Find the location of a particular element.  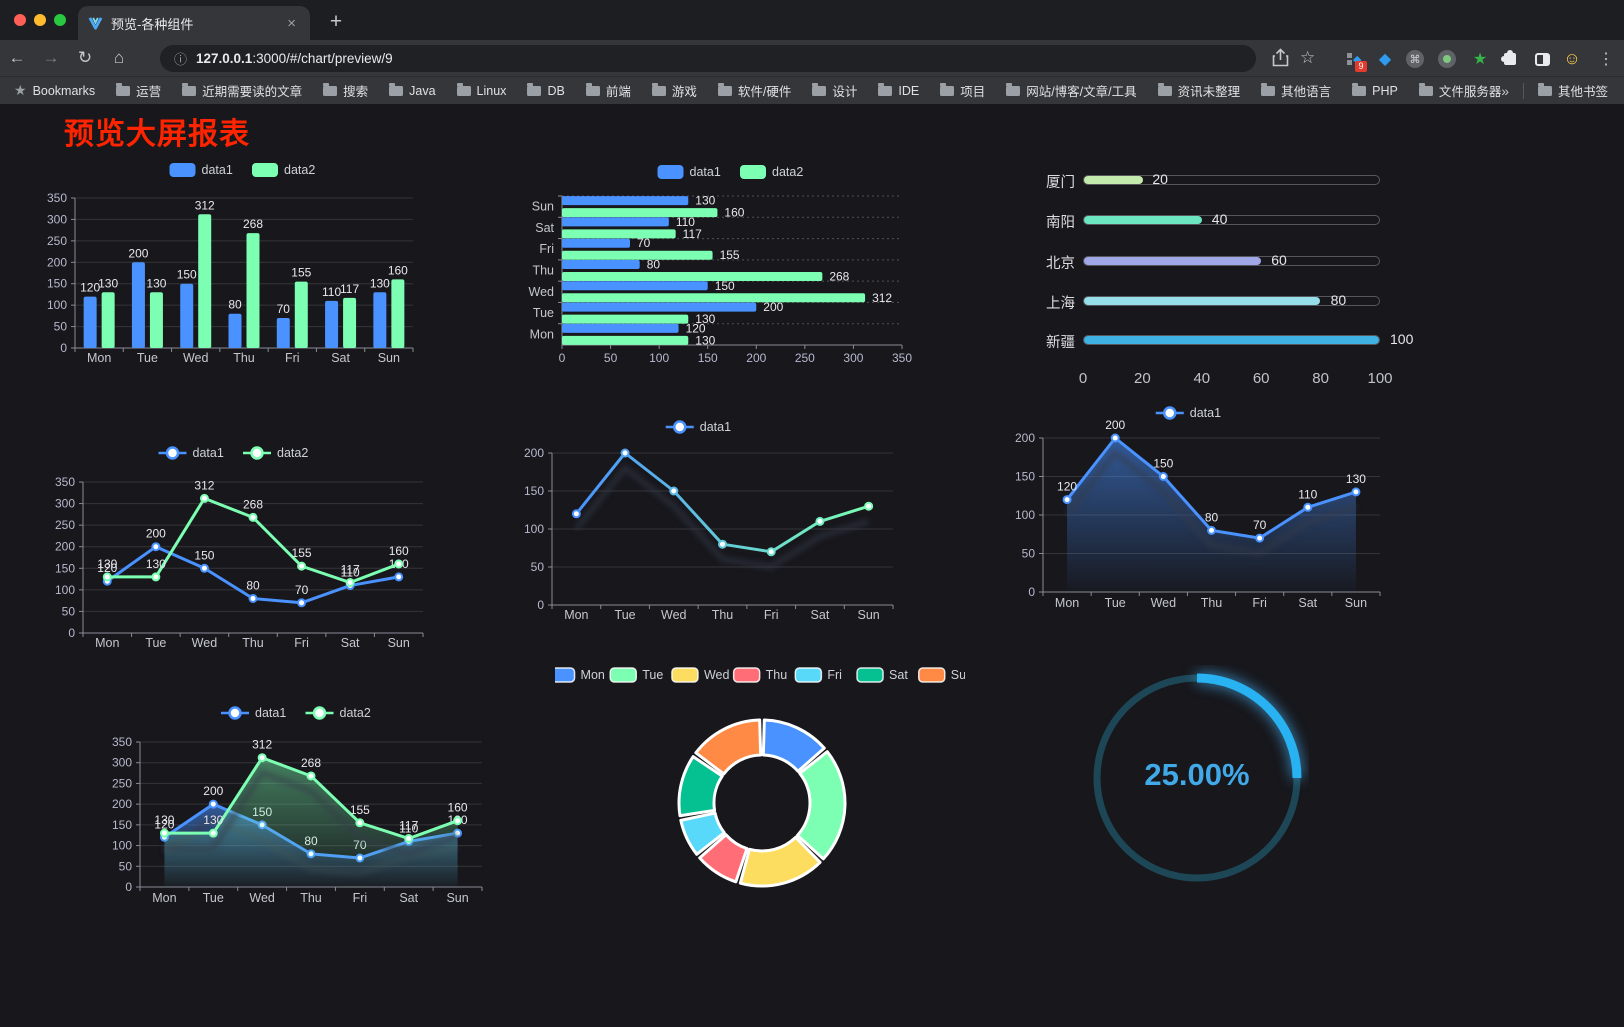

progress-row: 南阳 40 is located at coordinates (1195, 220).